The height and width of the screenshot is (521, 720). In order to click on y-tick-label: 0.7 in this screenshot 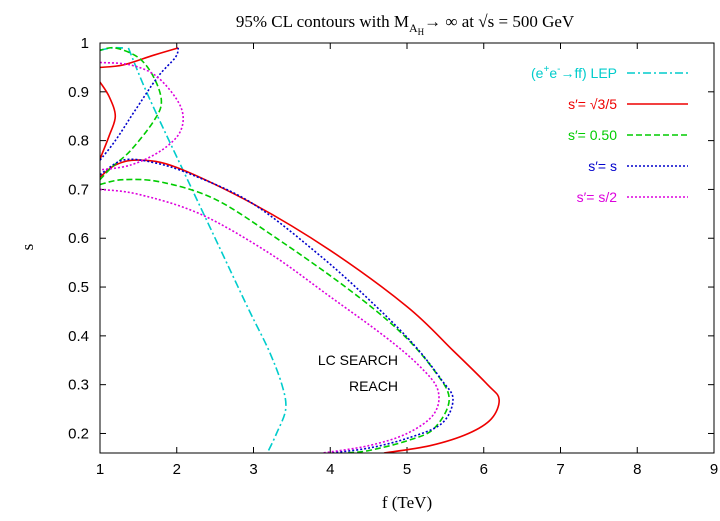, I will do `click(78, 189)`.